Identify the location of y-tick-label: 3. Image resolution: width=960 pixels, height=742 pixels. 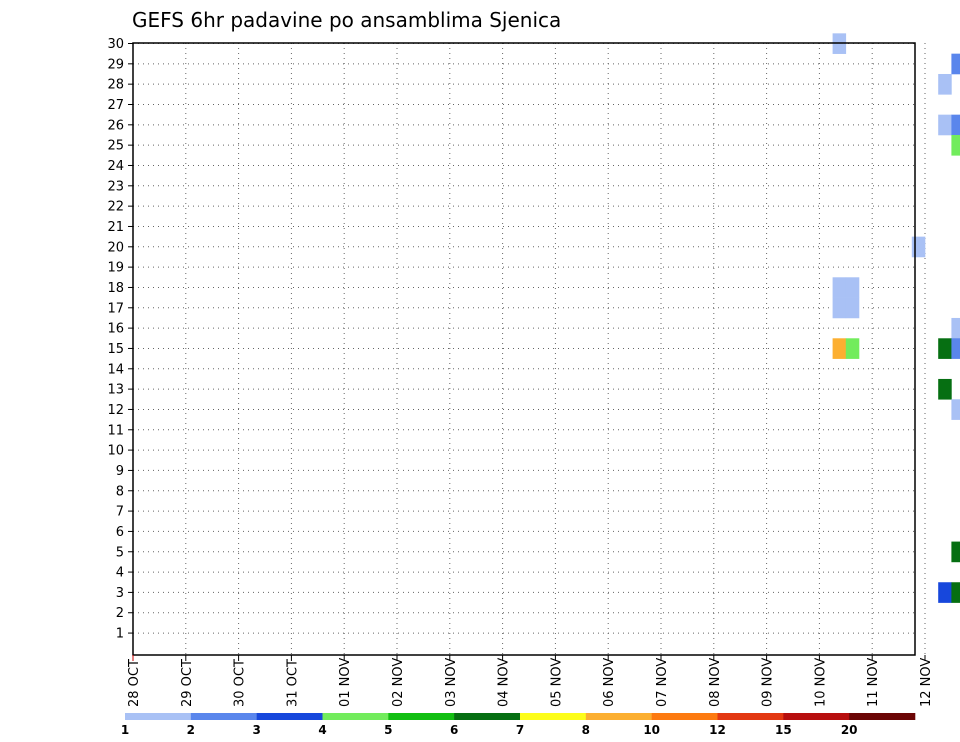
(120, 593).